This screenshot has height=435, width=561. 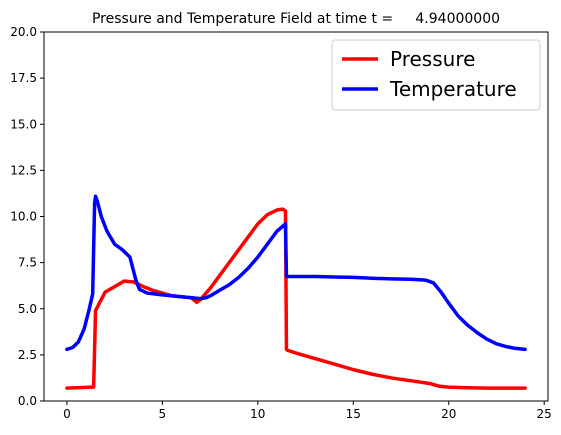 What do you see at coordinates (23, 32) in the screenshot?
I see `y-tick-label: 20.0` at bounding box center [23, 32].